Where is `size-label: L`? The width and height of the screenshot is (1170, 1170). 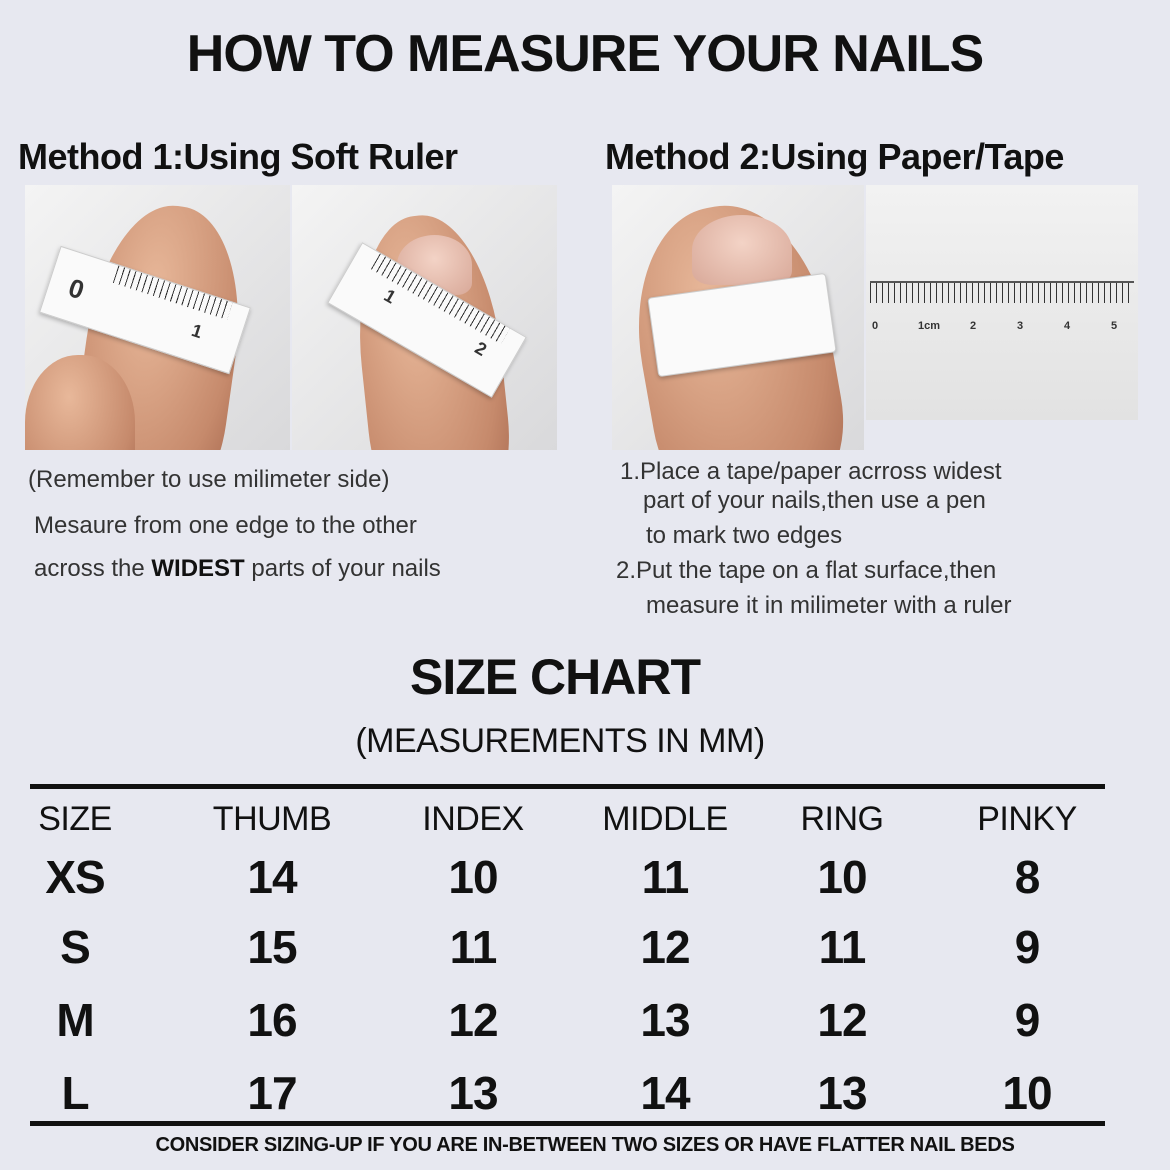 size-label: L is located at coordinates (75, 1093).